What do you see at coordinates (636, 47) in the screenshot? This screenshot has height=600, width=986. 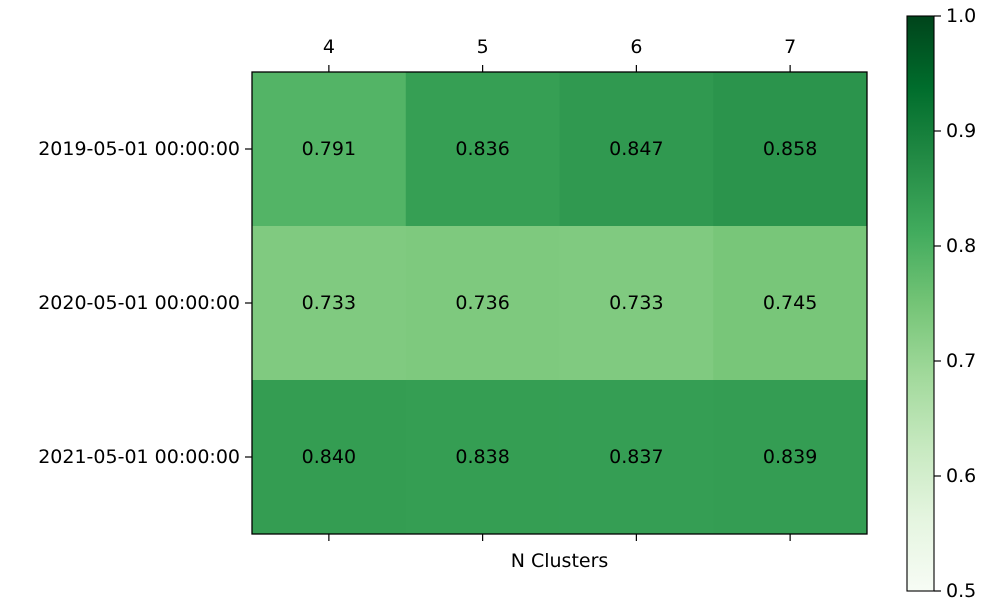 I see `x-tick-label: 6` at bounding box center [636, 47].